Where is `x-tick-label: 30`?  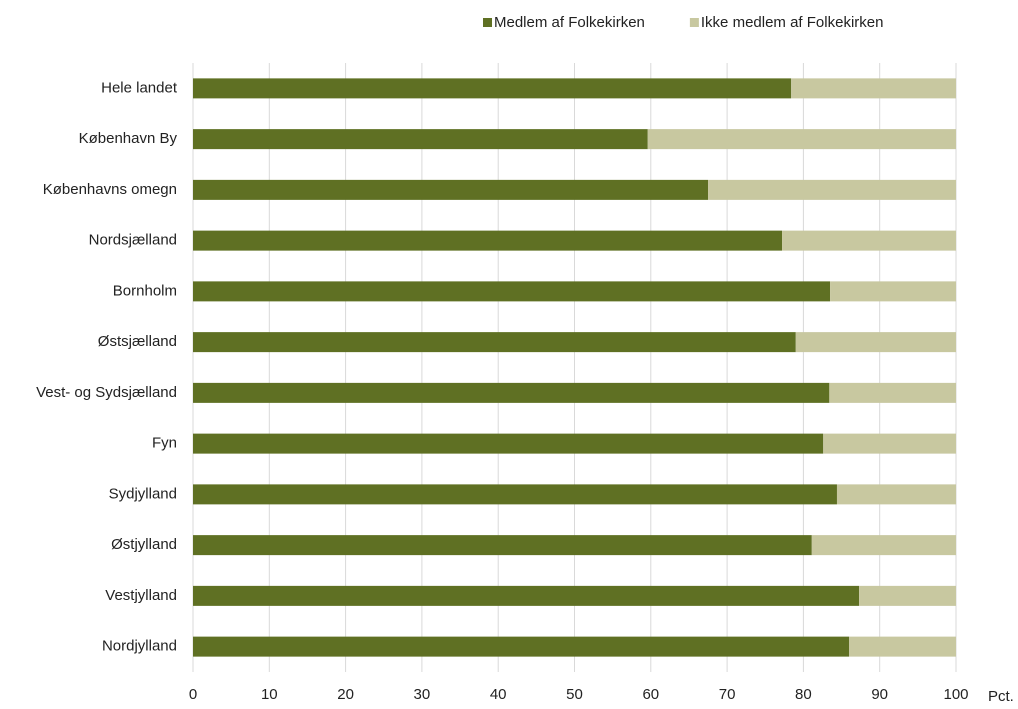 x-tick-label: 30 is located at coordinates (422, 694).